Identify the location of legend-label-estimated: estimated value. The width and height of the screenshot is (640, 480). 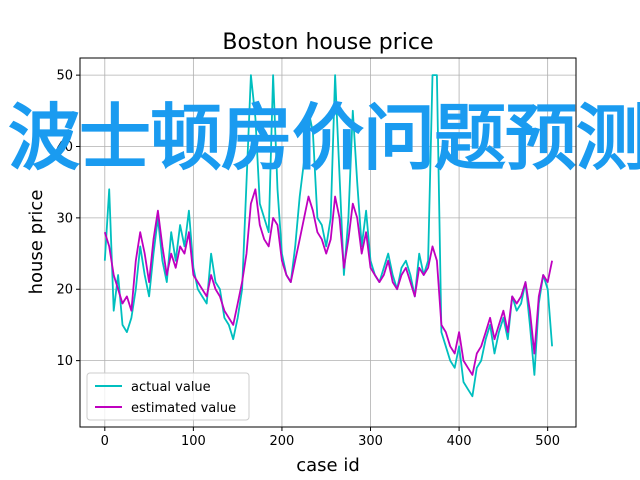
(183, 408).